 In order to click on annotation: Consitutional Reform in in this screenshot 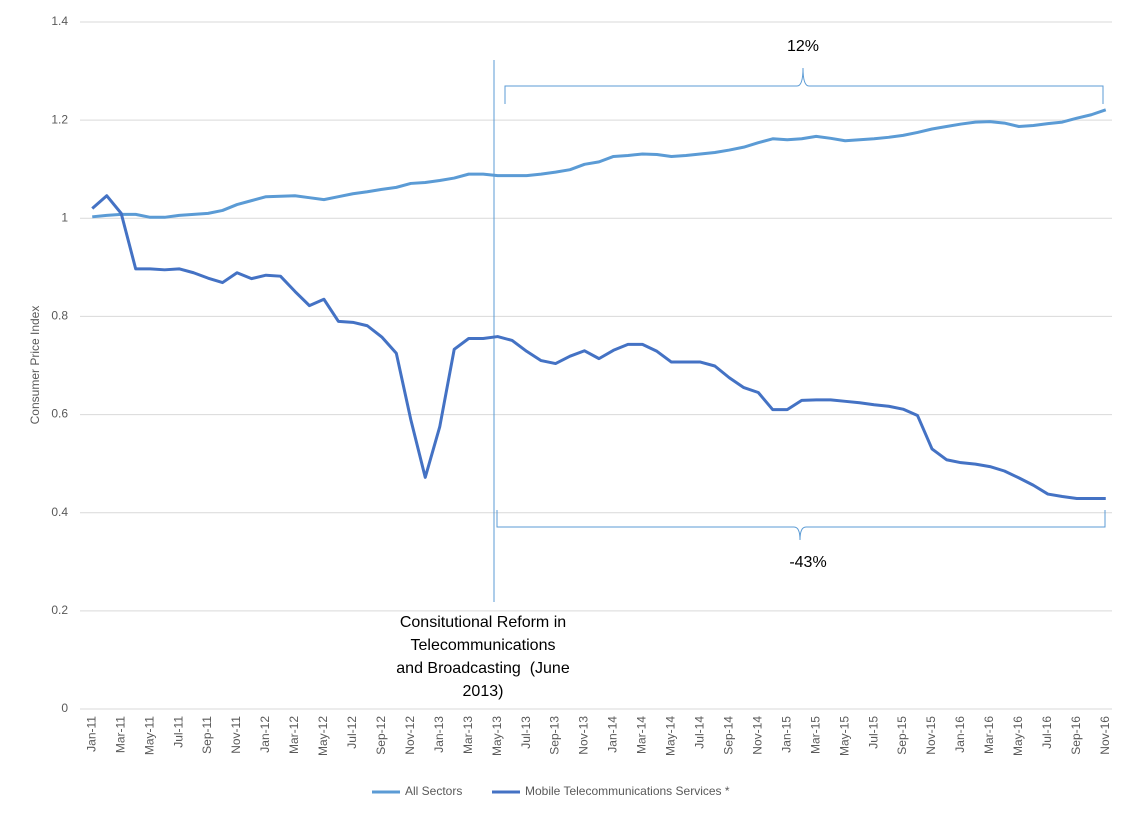, I will do `click(483, 622)`.